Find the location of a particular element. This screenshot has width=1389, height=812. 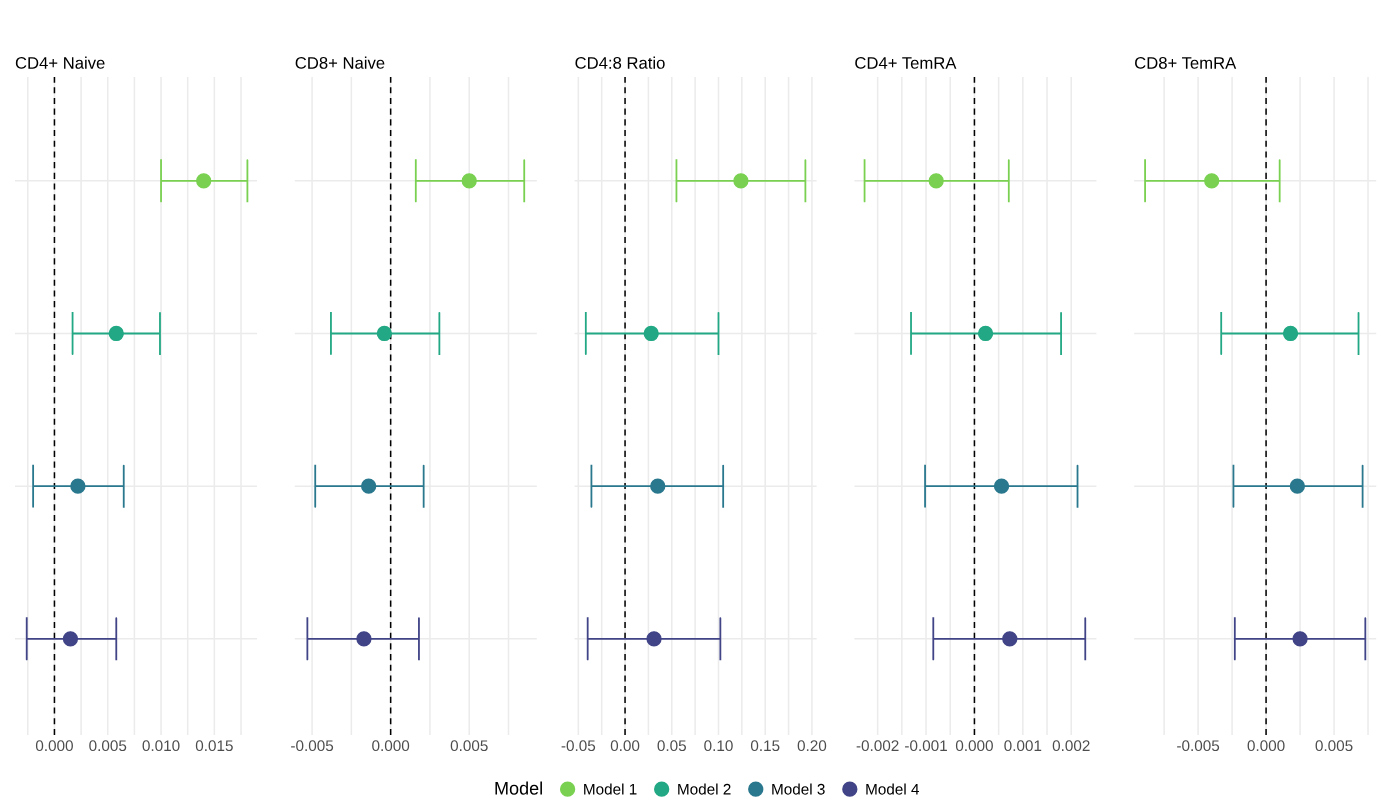

chart-title: CD4:8 Ratio is located at coordinates (620, 62).